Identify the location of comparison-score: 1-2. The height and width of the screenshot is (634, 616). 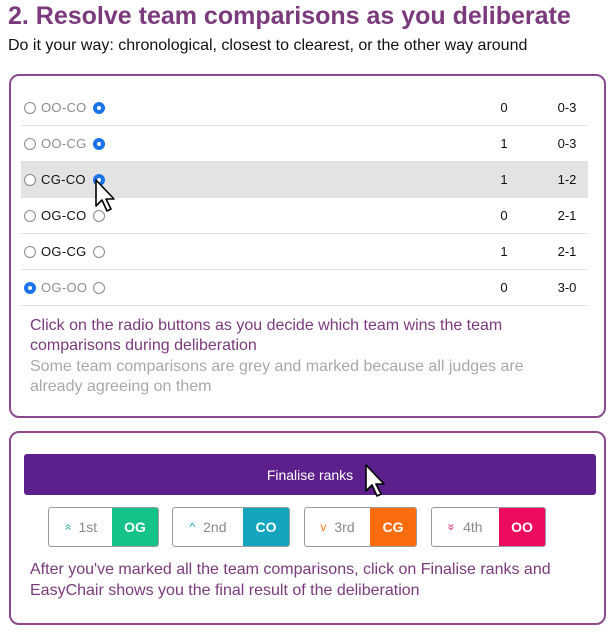
(567, 179).